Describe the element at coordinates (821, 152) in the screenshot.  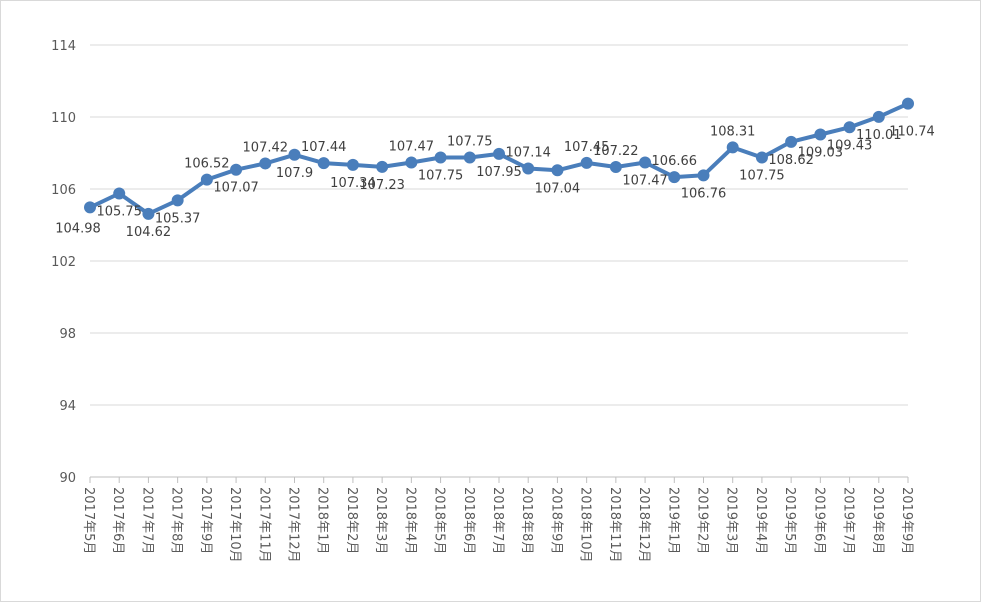
I see `data-label: 109.03` at that location.